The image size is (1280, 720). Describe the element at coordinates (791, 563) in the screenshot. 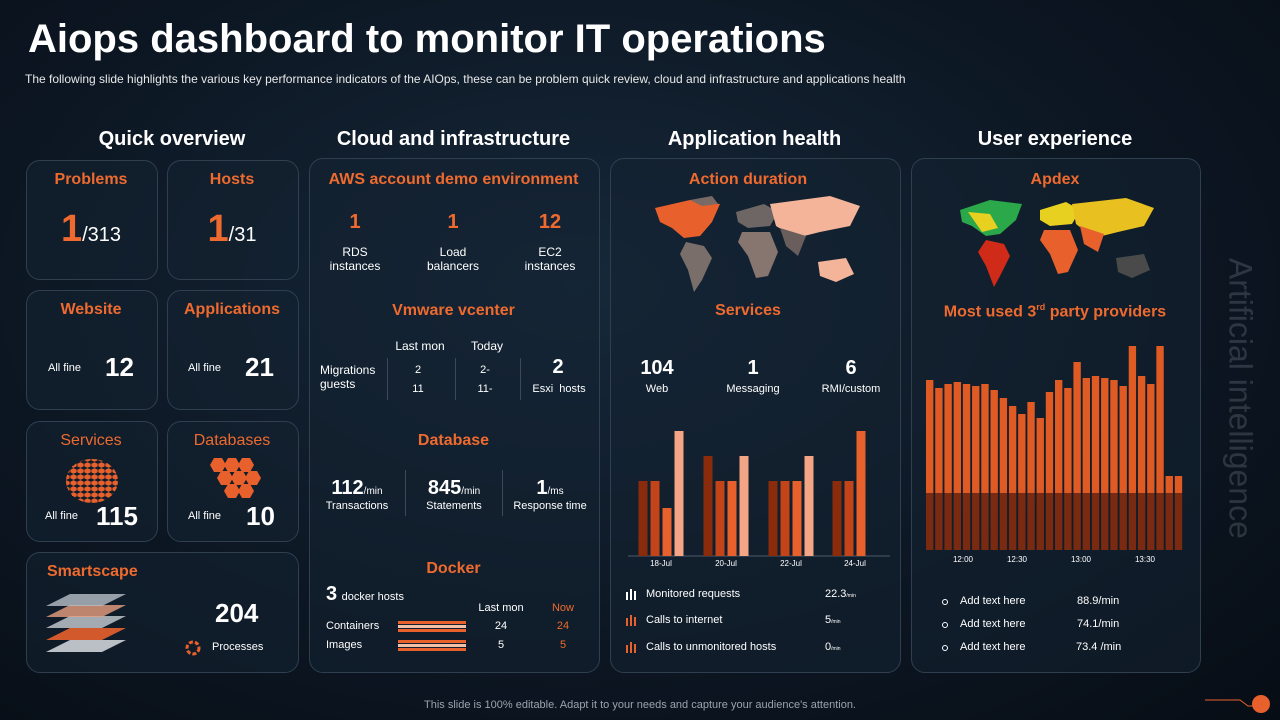

I see `x-tick-label: 22-Jul` at that location.